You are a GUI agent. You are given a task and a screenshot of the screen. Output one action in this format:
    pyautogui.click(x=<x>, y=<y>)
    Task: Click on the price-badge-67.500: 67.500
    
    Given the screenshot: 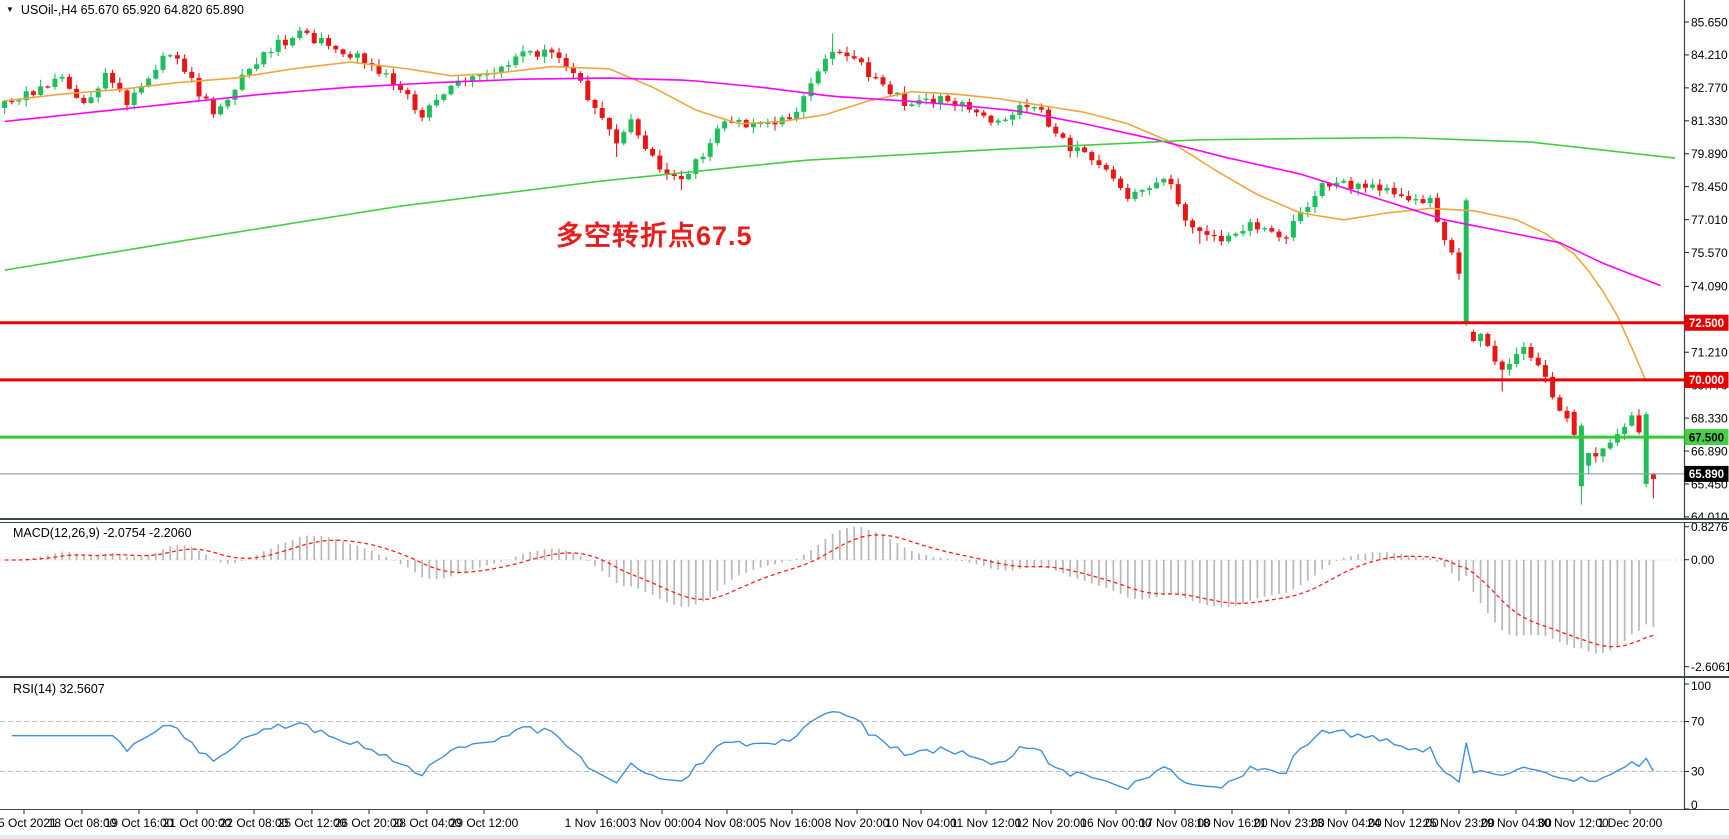 What is the action you would take?
    pyautogui.click(x=1706, y=437)
    